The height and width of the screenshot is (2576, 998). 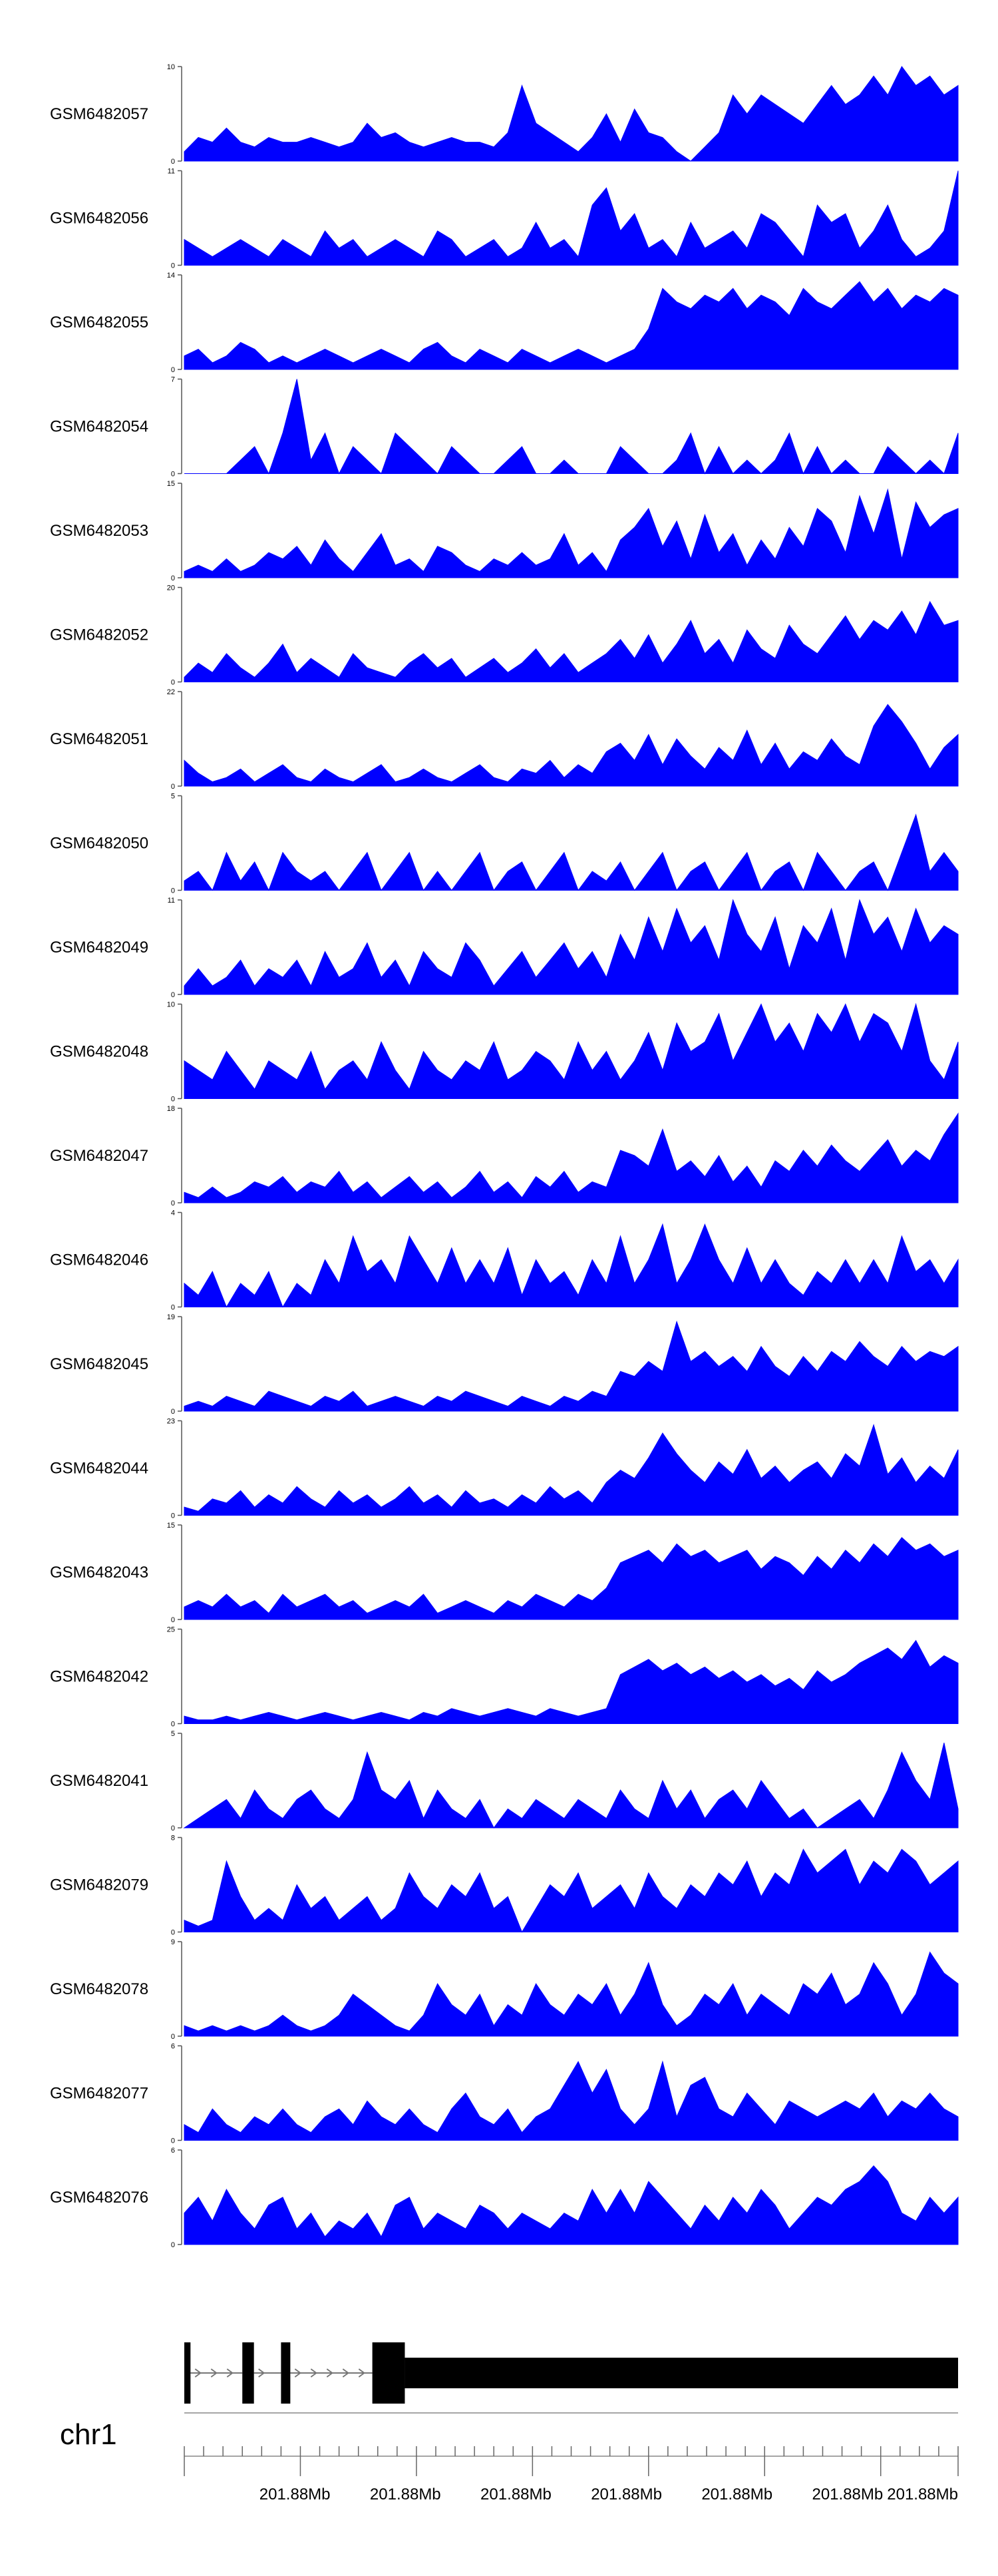 I want to click on y-tick-label-max: 25, so click(x=171, y=1630).